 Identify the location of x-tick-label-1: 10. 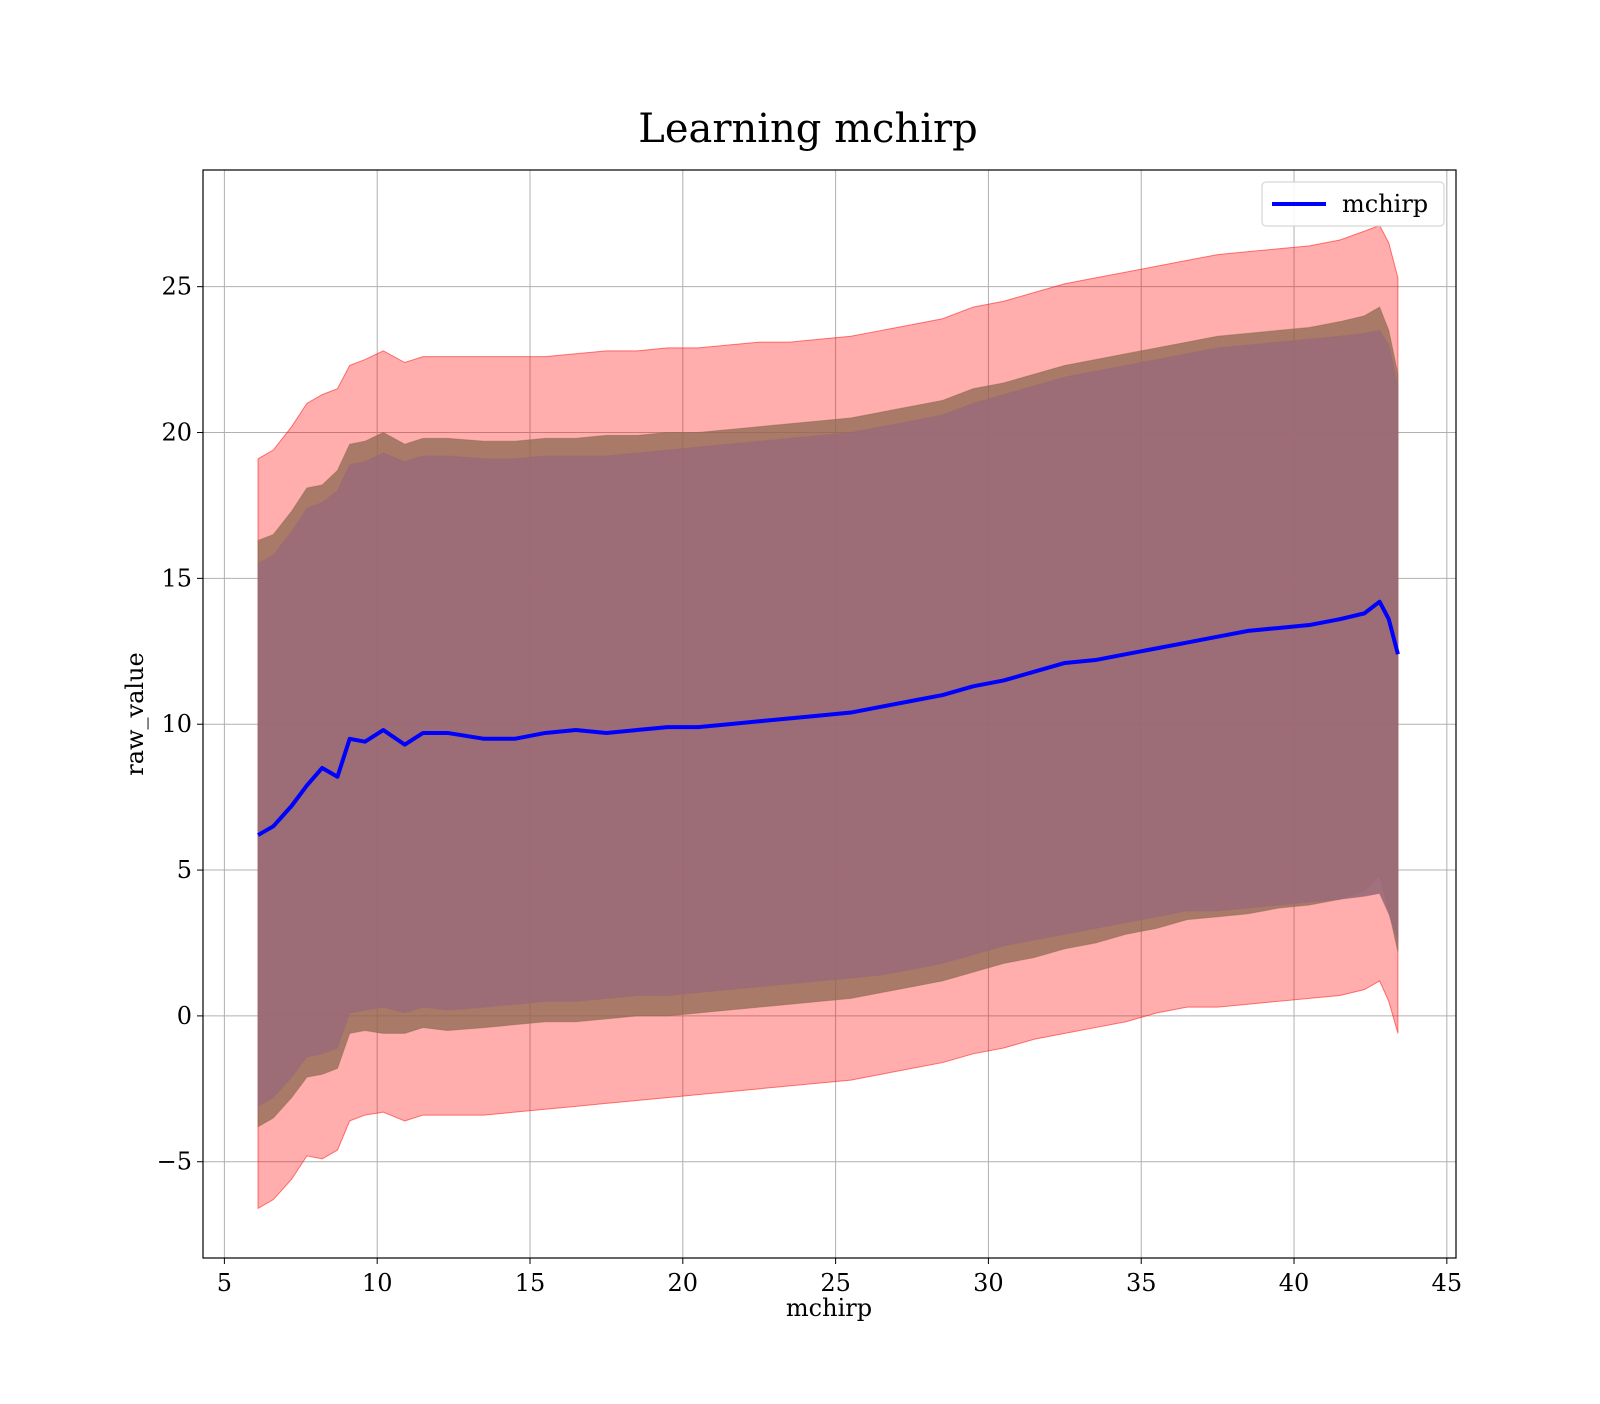
(377, 1283).